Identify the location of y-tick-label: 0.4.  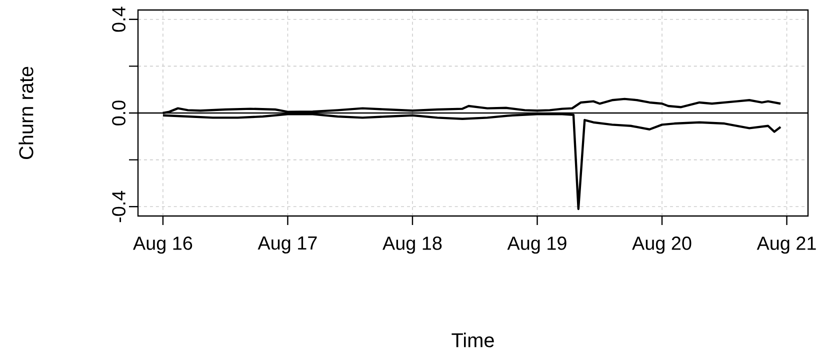
(119, 19).